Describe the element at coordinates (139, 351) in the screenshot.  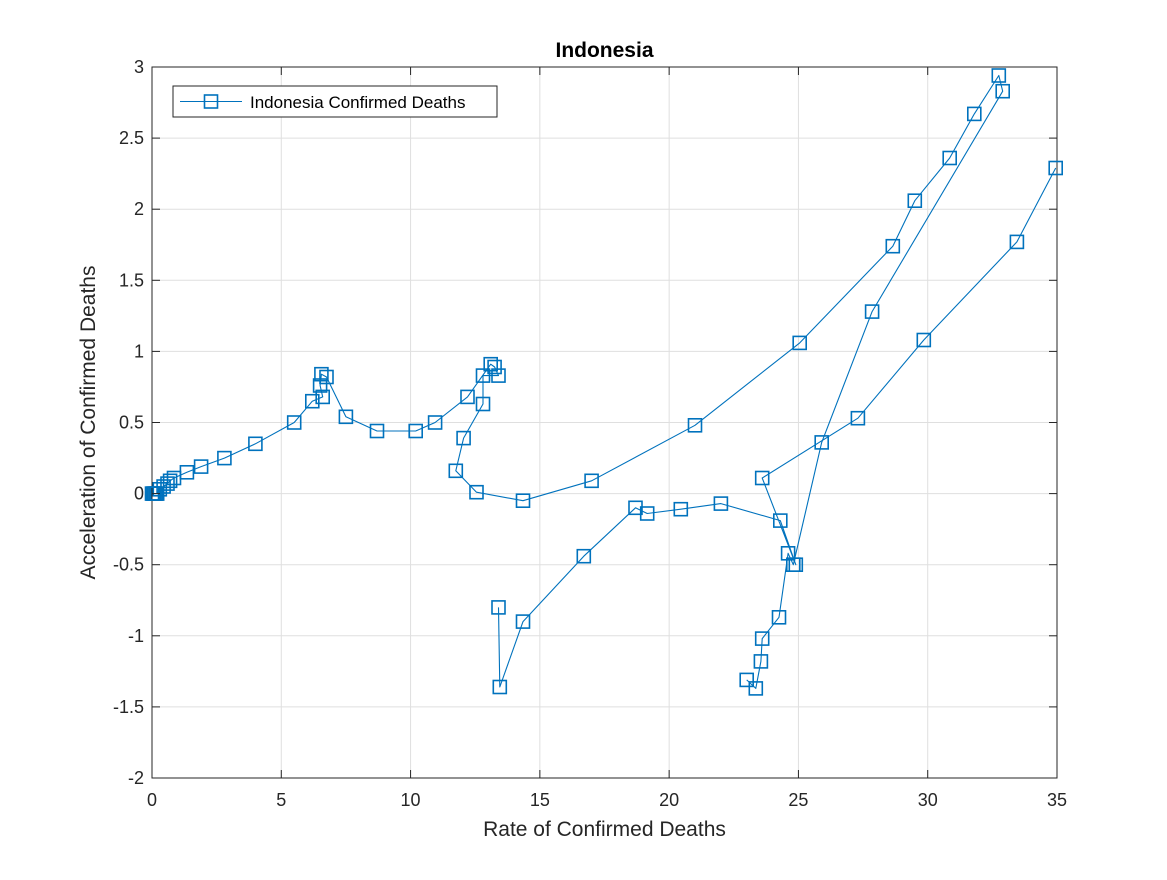
I see `y-tick-label: 1` at that location.